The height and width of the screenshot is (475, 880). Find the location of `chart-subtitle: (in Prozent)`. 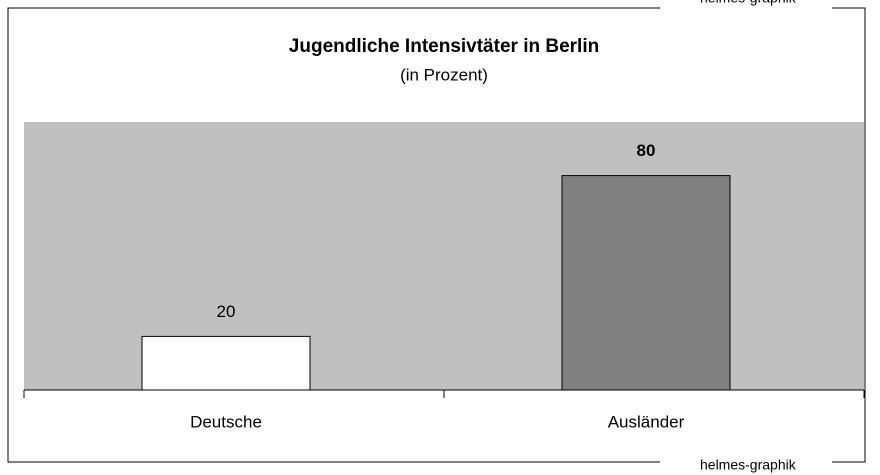

chart-subtitle: (in Prozent) is located at coordinates (444, 74).